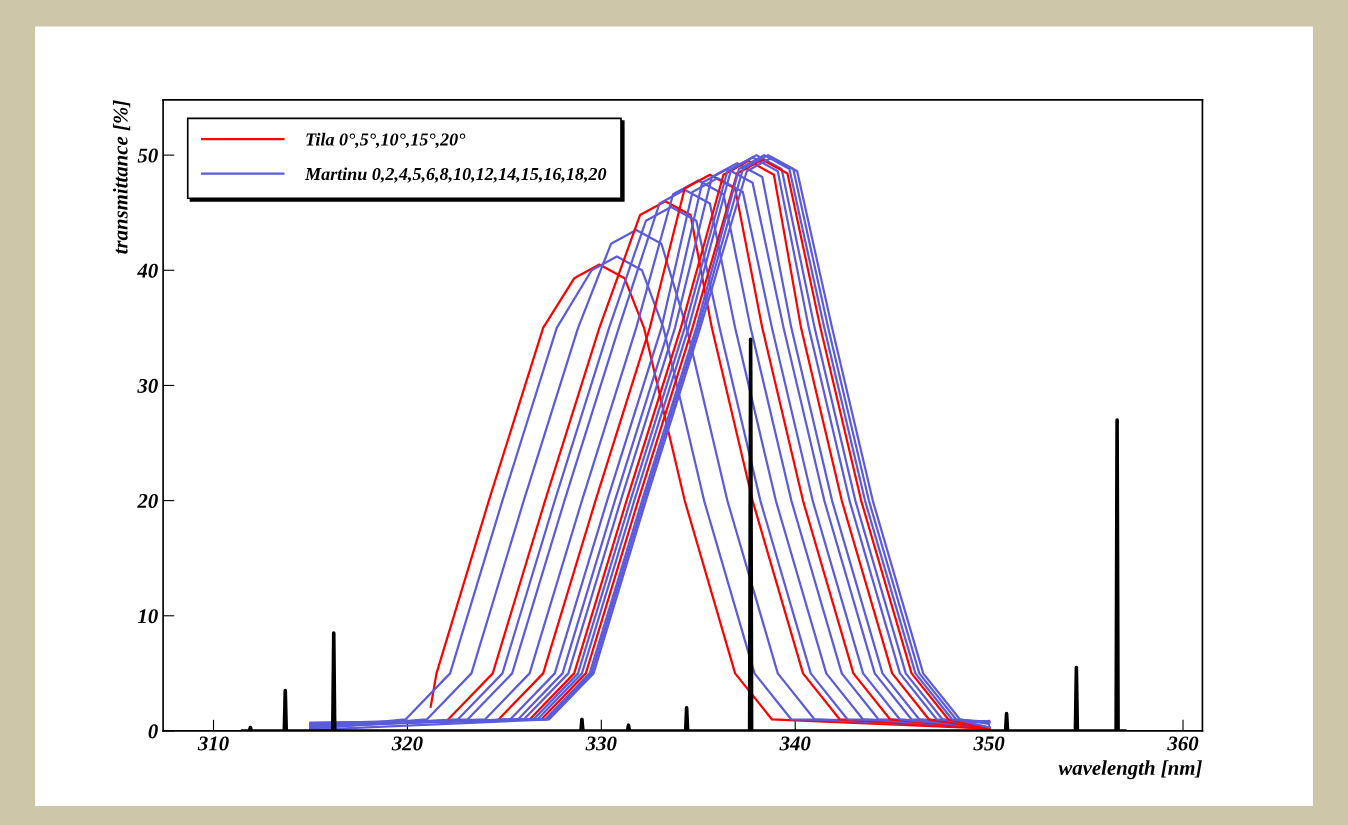  I want to click on x-tick-label: 360, so click(1183, 743).